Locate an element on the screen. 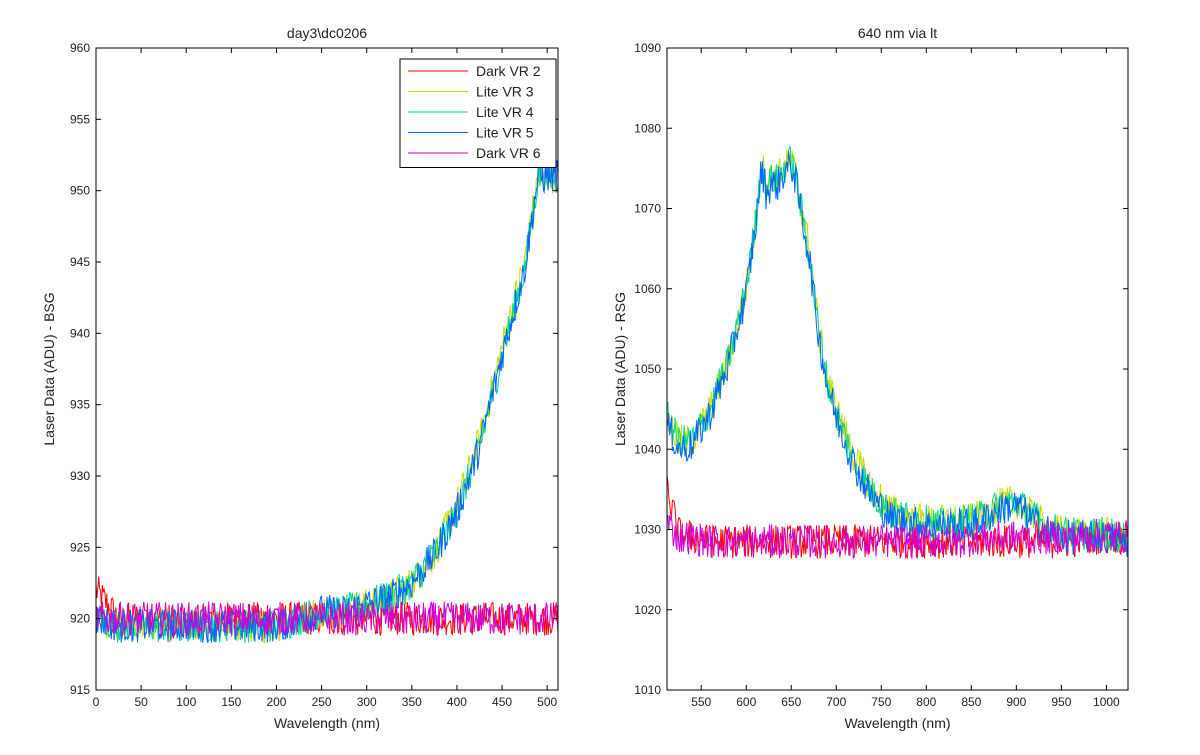  y-tick-label: 1060 is located at coordinates (647, 289).